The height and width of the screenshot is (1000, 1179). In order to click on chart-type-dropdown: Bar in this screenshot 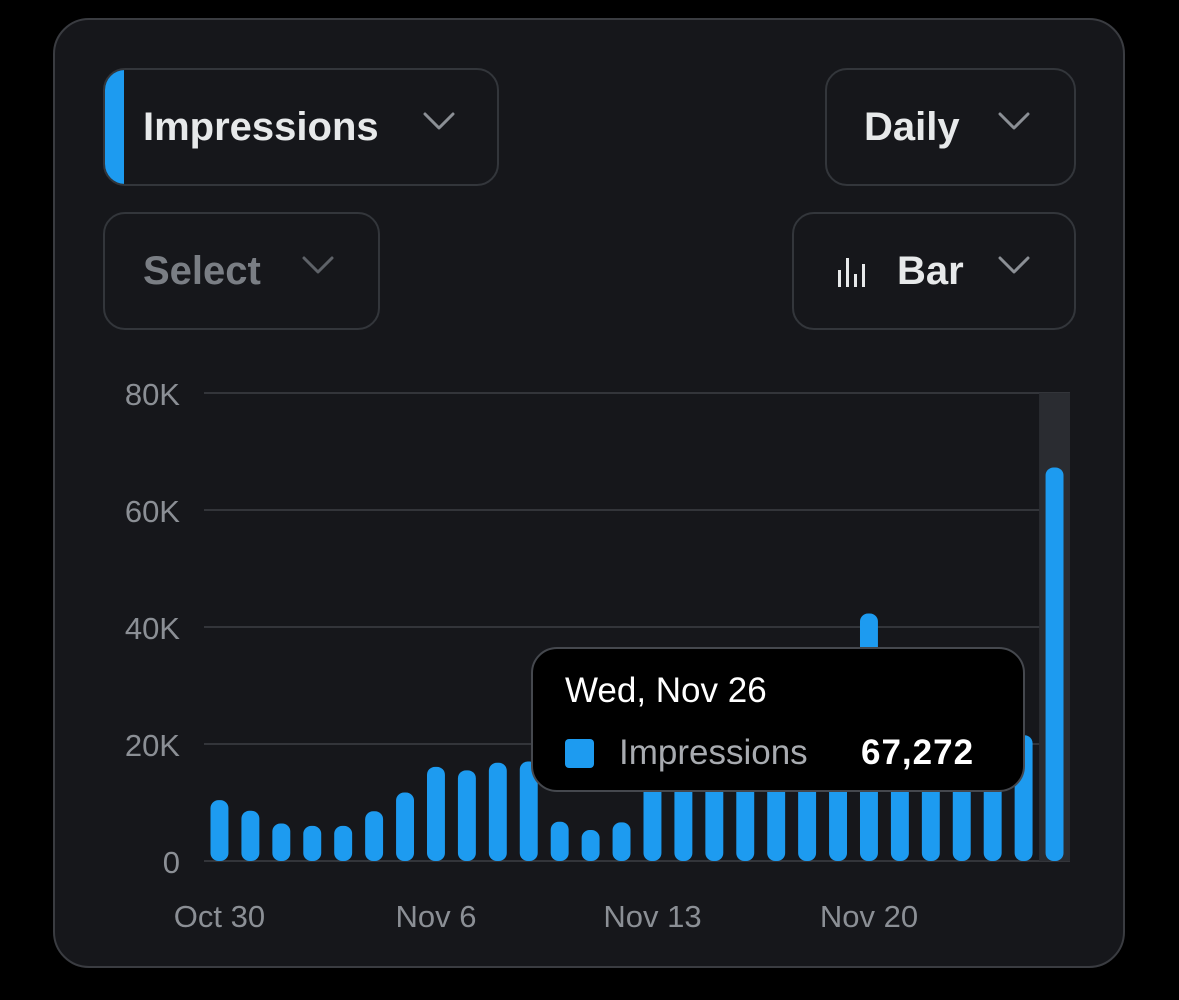, I will do `click(934, 271)`.